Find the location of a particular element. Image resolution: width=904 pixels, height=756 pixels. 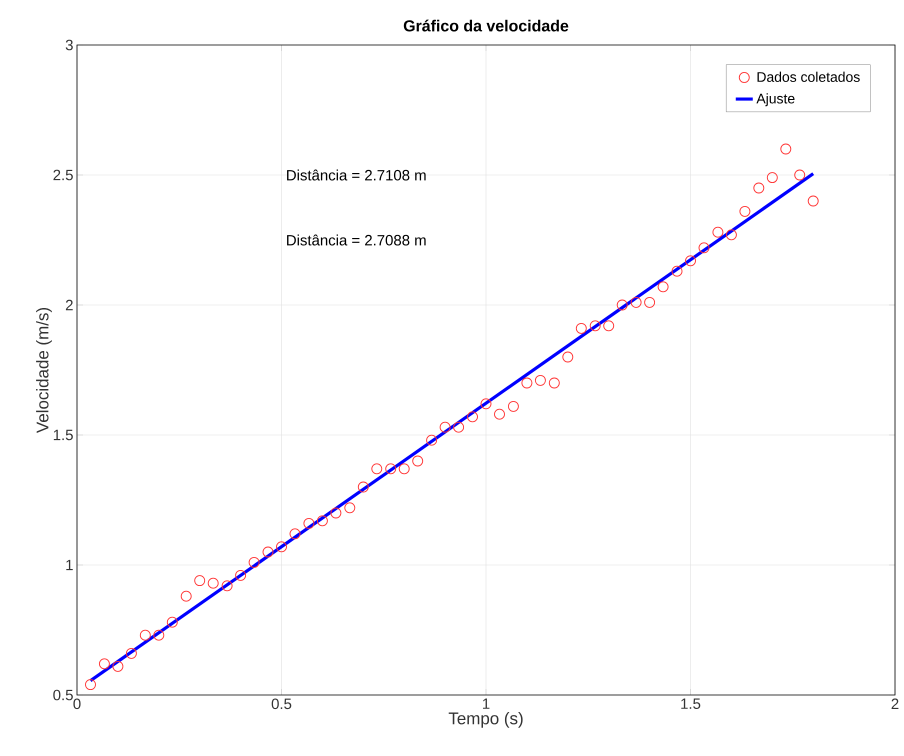

x-tick-label: 1.5 is located at coordinates (690, 703).